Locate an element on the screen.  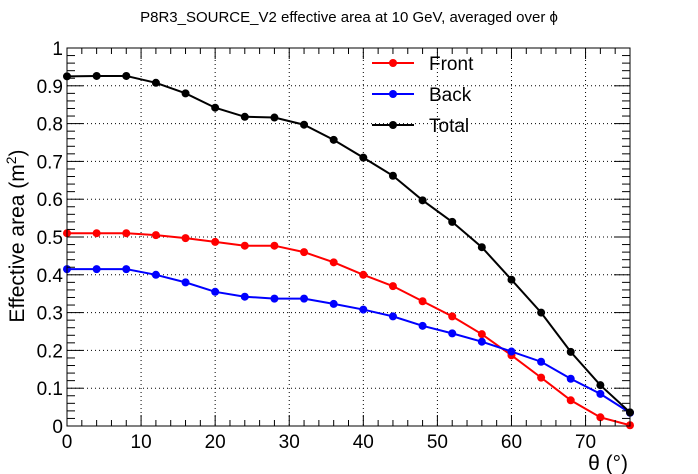
y-tick-label: 0.2 is located at coordinates (50, 351).